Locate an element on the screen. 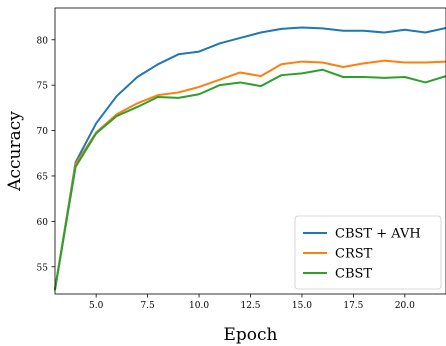 The image size is (446, 346). legend: CBST + AVH CRST CBST is located at coordinates (368, 252).